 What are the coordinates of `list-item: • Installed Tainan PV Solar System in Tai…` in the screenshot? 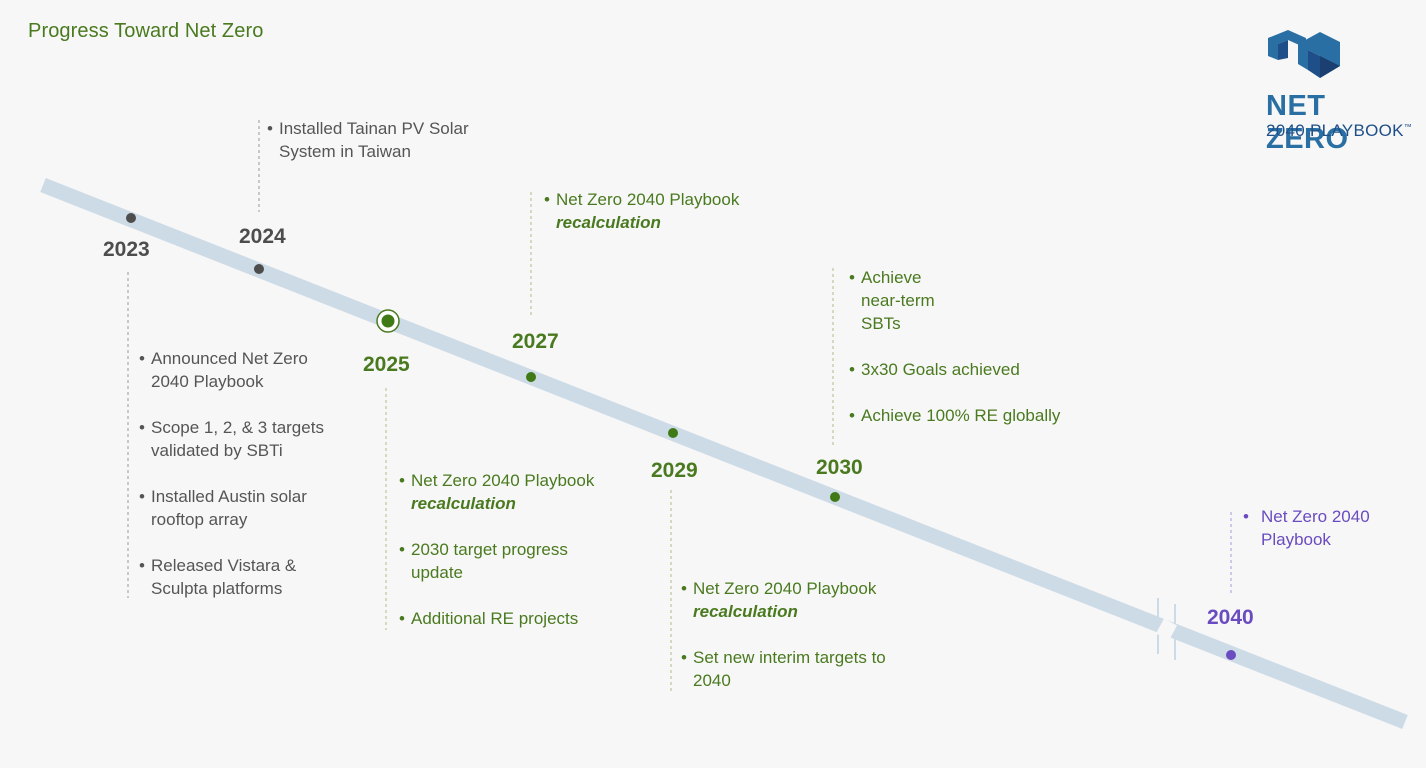 It's located at (368, 140).